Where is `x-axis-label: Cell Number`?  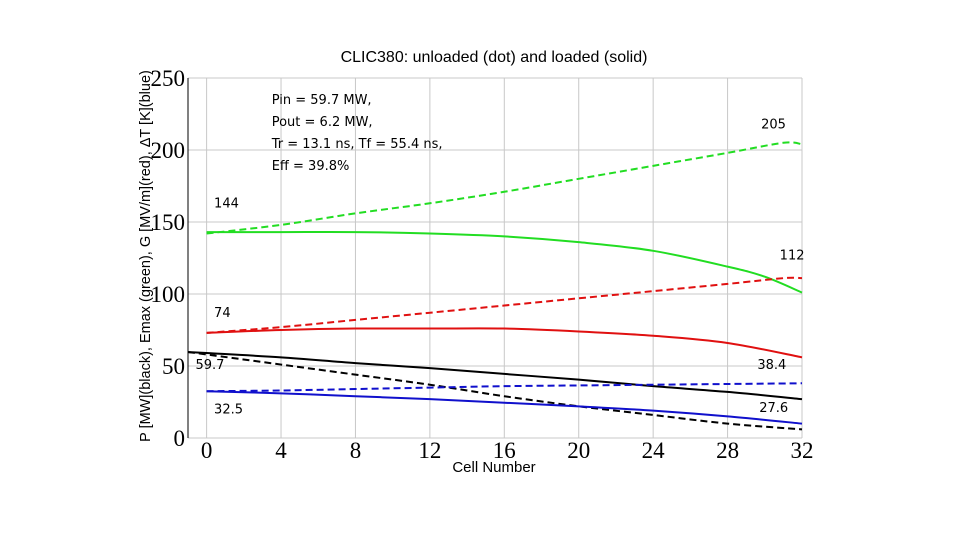
x-axis-label: Cell Number is located at coordinates (493, 467).